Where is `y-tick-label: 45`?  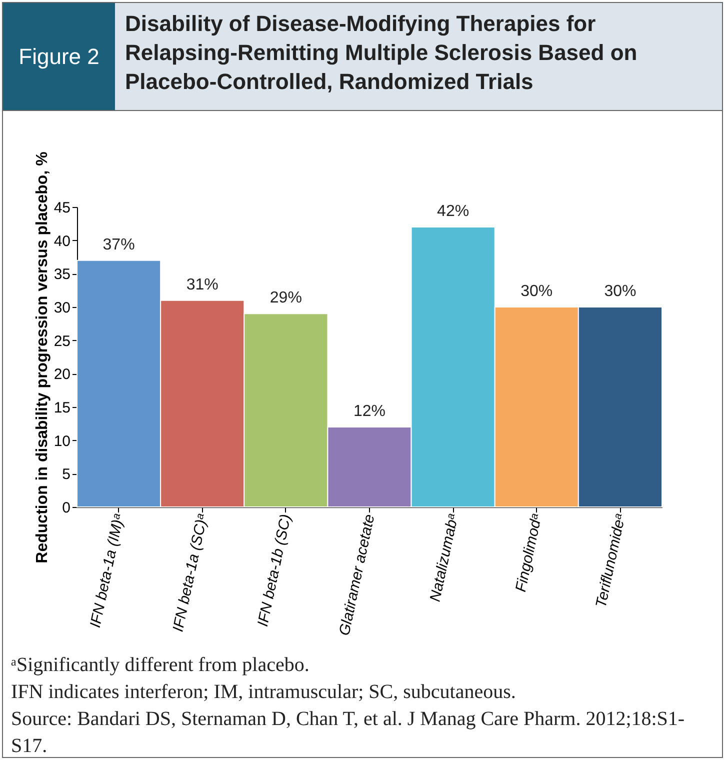 y-tick-label: 45 is located at coordinates (62, 208).